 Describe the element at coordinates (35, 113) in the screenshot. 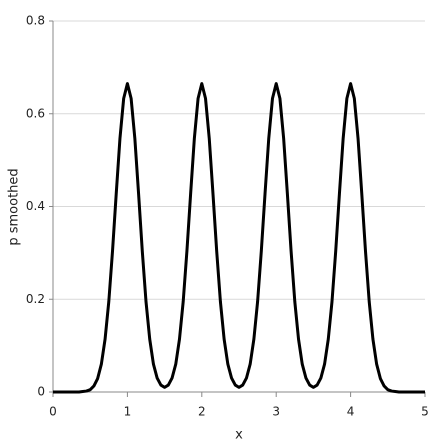

I see `y-tick-label: 0.6` at that location.